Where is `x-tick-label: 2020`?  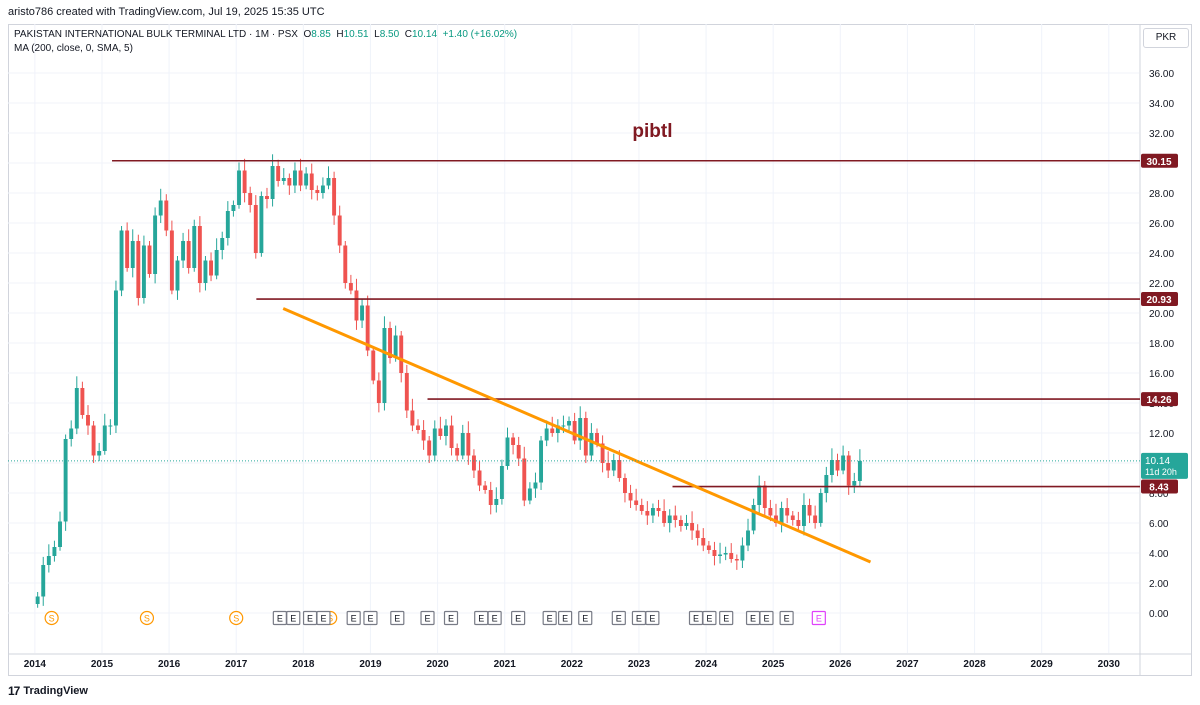 x-tick-label: 2020 is located at coordinates (437, 664).